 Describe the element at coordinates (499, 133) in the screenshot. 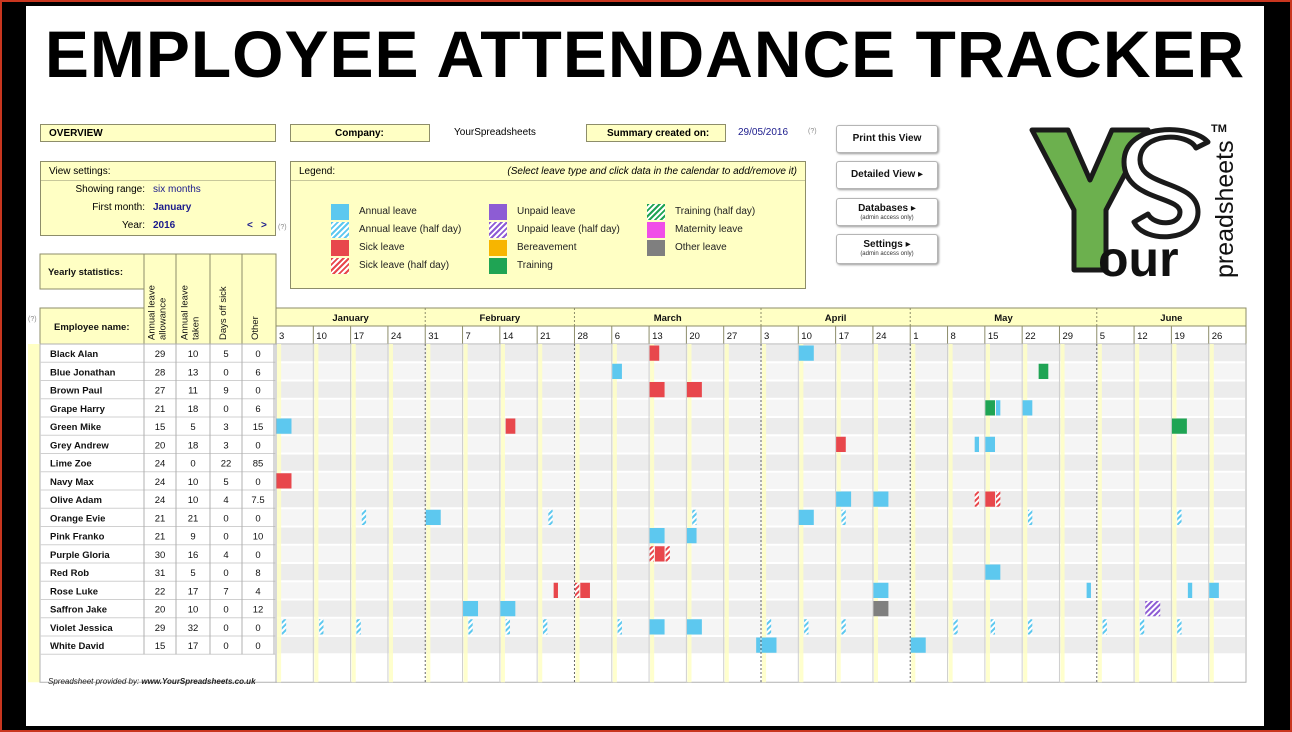

I see `company-field: YourSpreadsheets` at that location.